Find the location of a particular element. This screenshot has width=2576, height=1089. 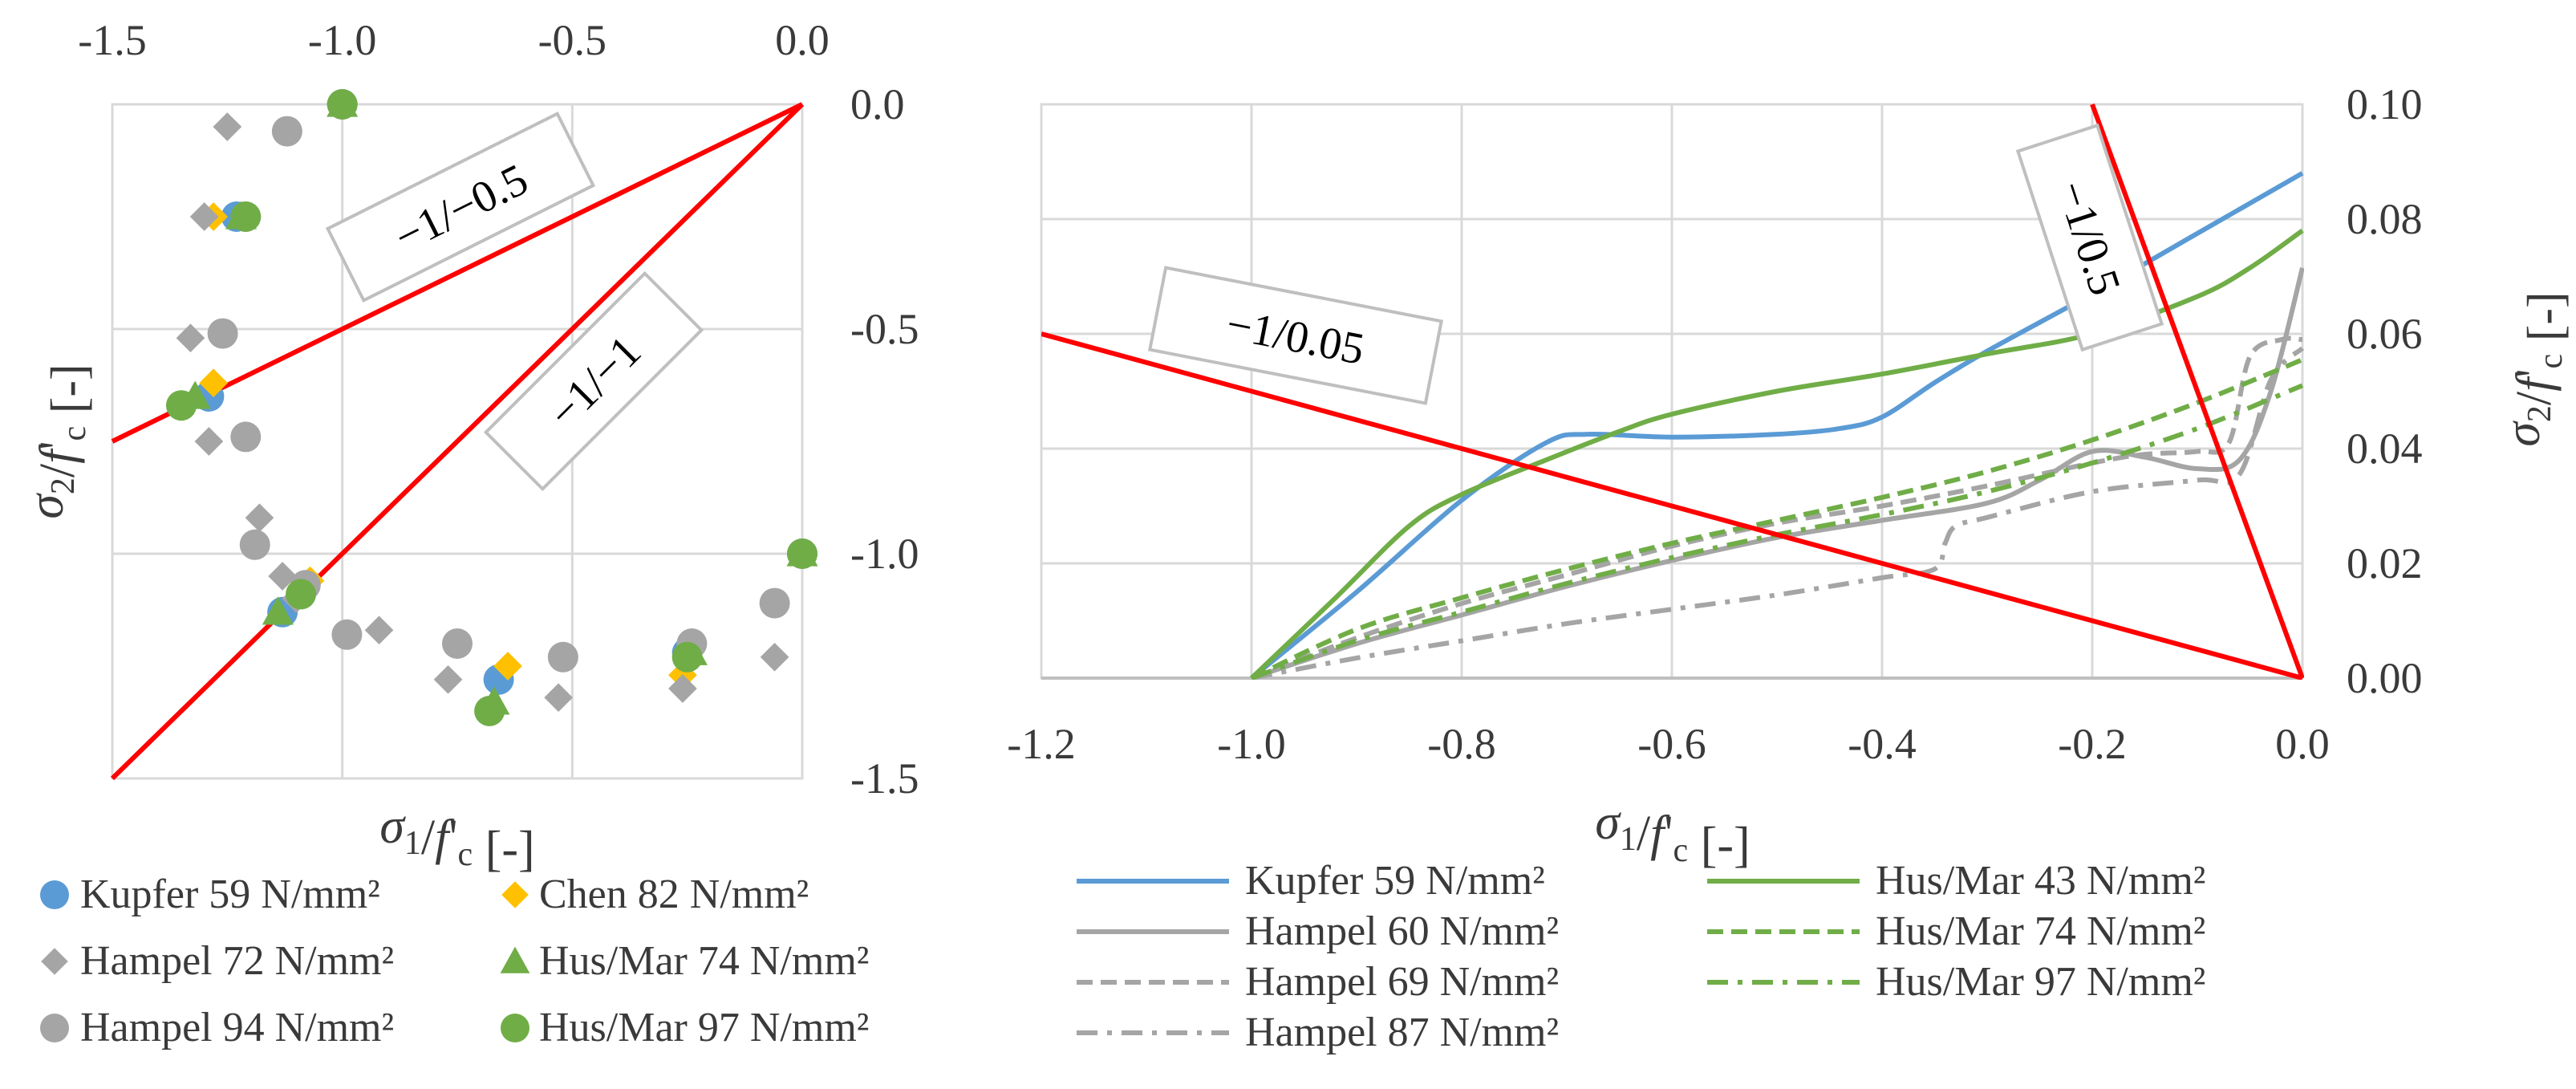

right-y-tick-label: 0.10 is located at coordinates (2385, 104).